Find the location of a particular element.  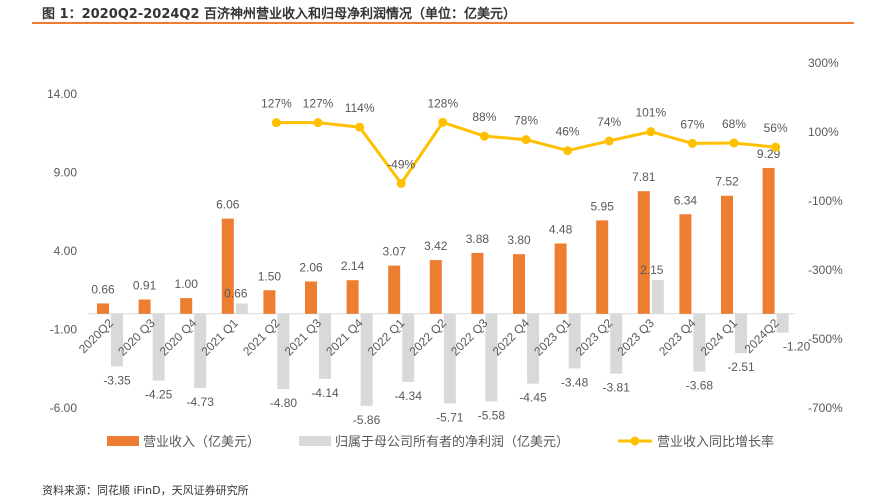

revenue-label: 2.06 is located at coordinates (311, 267).